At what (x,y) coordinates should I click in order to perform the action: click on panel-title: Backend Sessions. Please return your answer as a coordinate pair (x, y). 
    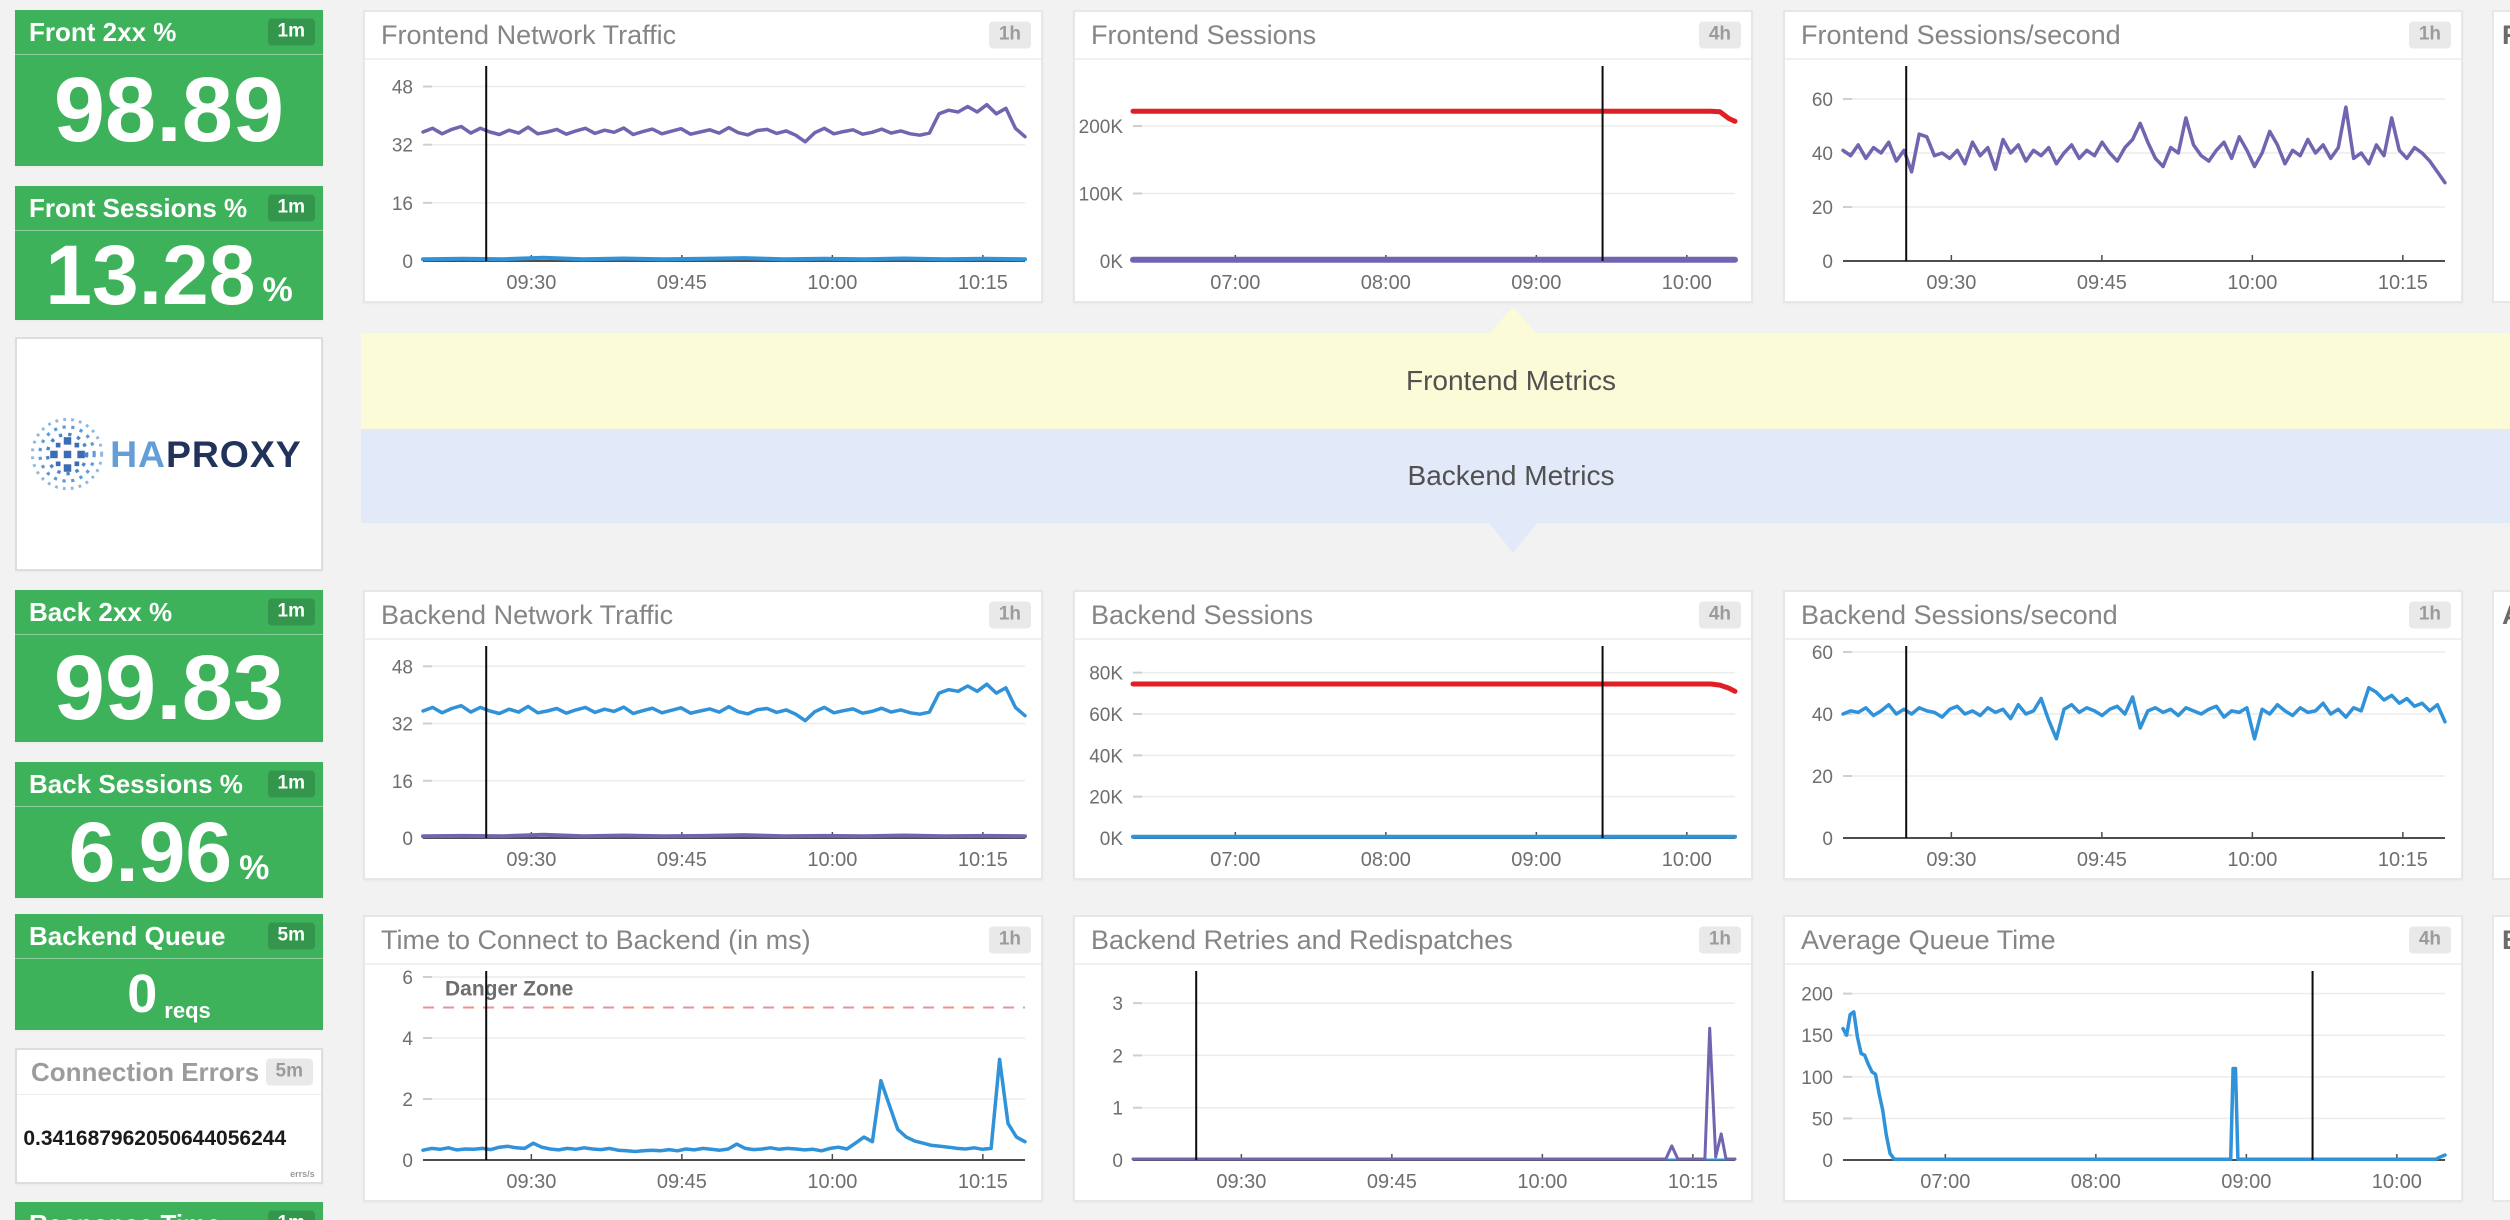
    Looking at the image, I should click on (1202, 615).